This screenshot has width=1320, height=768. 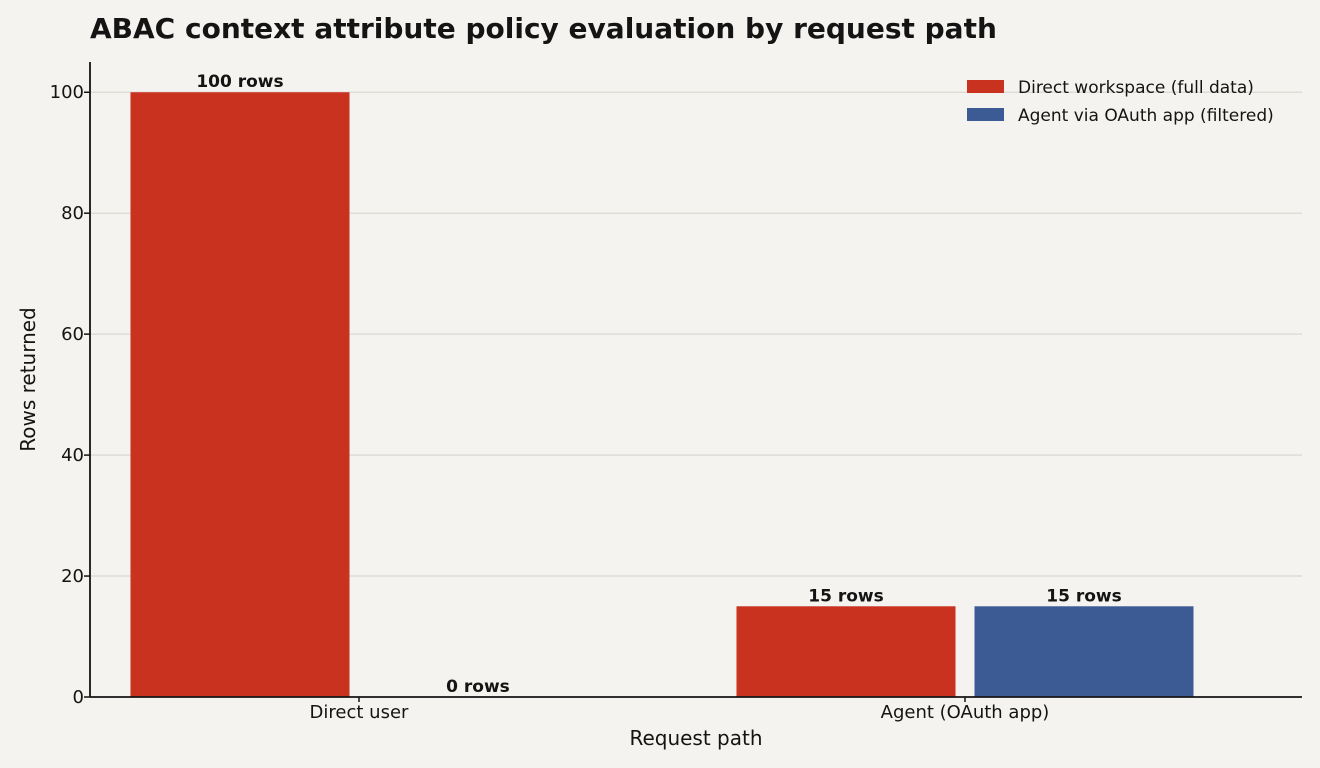 What do you see at coordinates (359, 712) in the screenshot?
I see `x-tick-label: Direct user` at bounding box center [359, 712].